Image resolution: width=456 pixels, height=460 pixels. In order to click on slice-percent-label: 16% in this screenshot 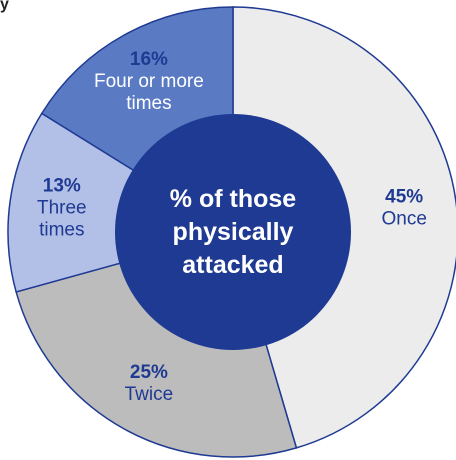, I will do `click(149, 59)`.